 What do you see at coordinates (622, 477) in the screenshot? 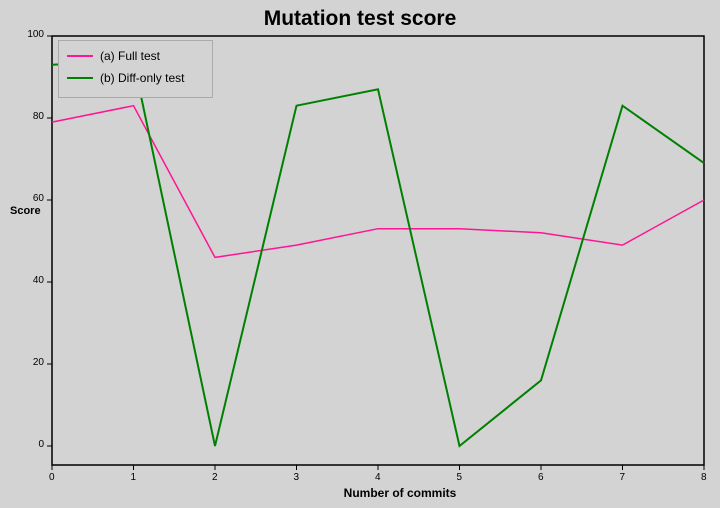
I see `x-tick-label: 7` at bounding box center [622, 477].